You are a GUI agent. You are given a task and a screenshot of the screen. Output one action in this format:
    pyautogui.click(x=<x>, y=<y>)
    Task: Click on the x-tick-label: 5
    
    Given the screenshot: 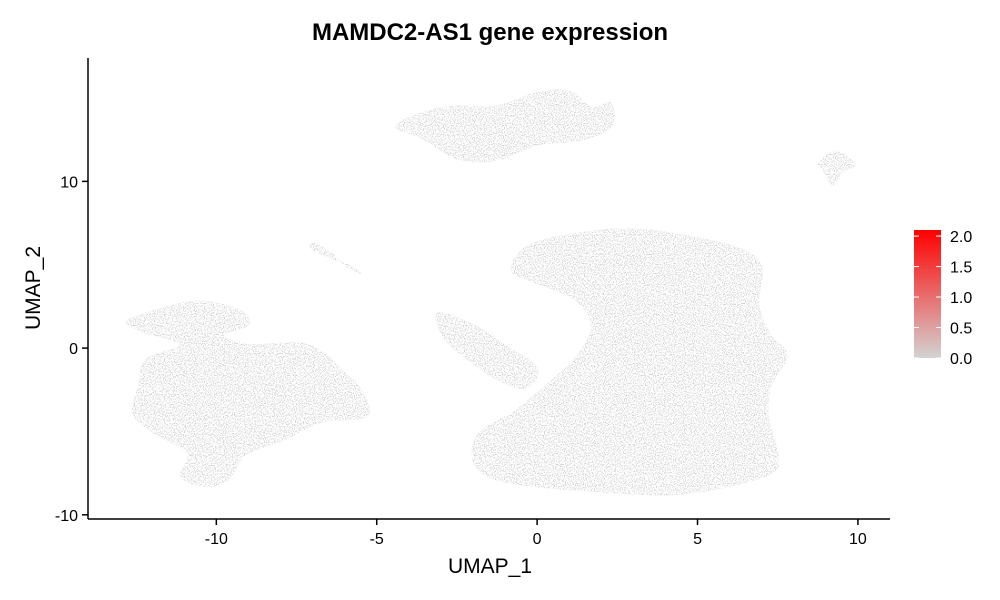 What is the action you would take?
    pyautogui.click(x=697, y=539)
    